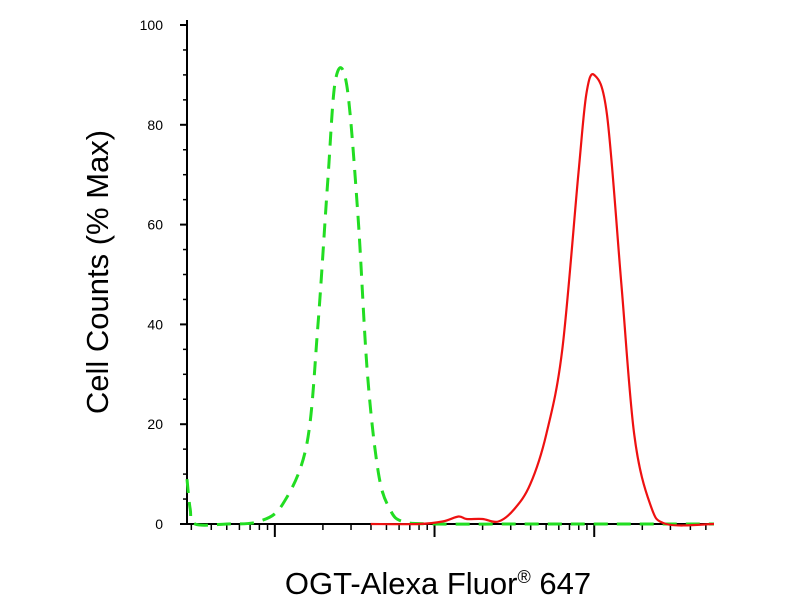 Image resolution: width=800 pixels, height=600 pixels. I want to click on x-axis-title-main: OGT-Alexa Fluor, so click(401, 583).